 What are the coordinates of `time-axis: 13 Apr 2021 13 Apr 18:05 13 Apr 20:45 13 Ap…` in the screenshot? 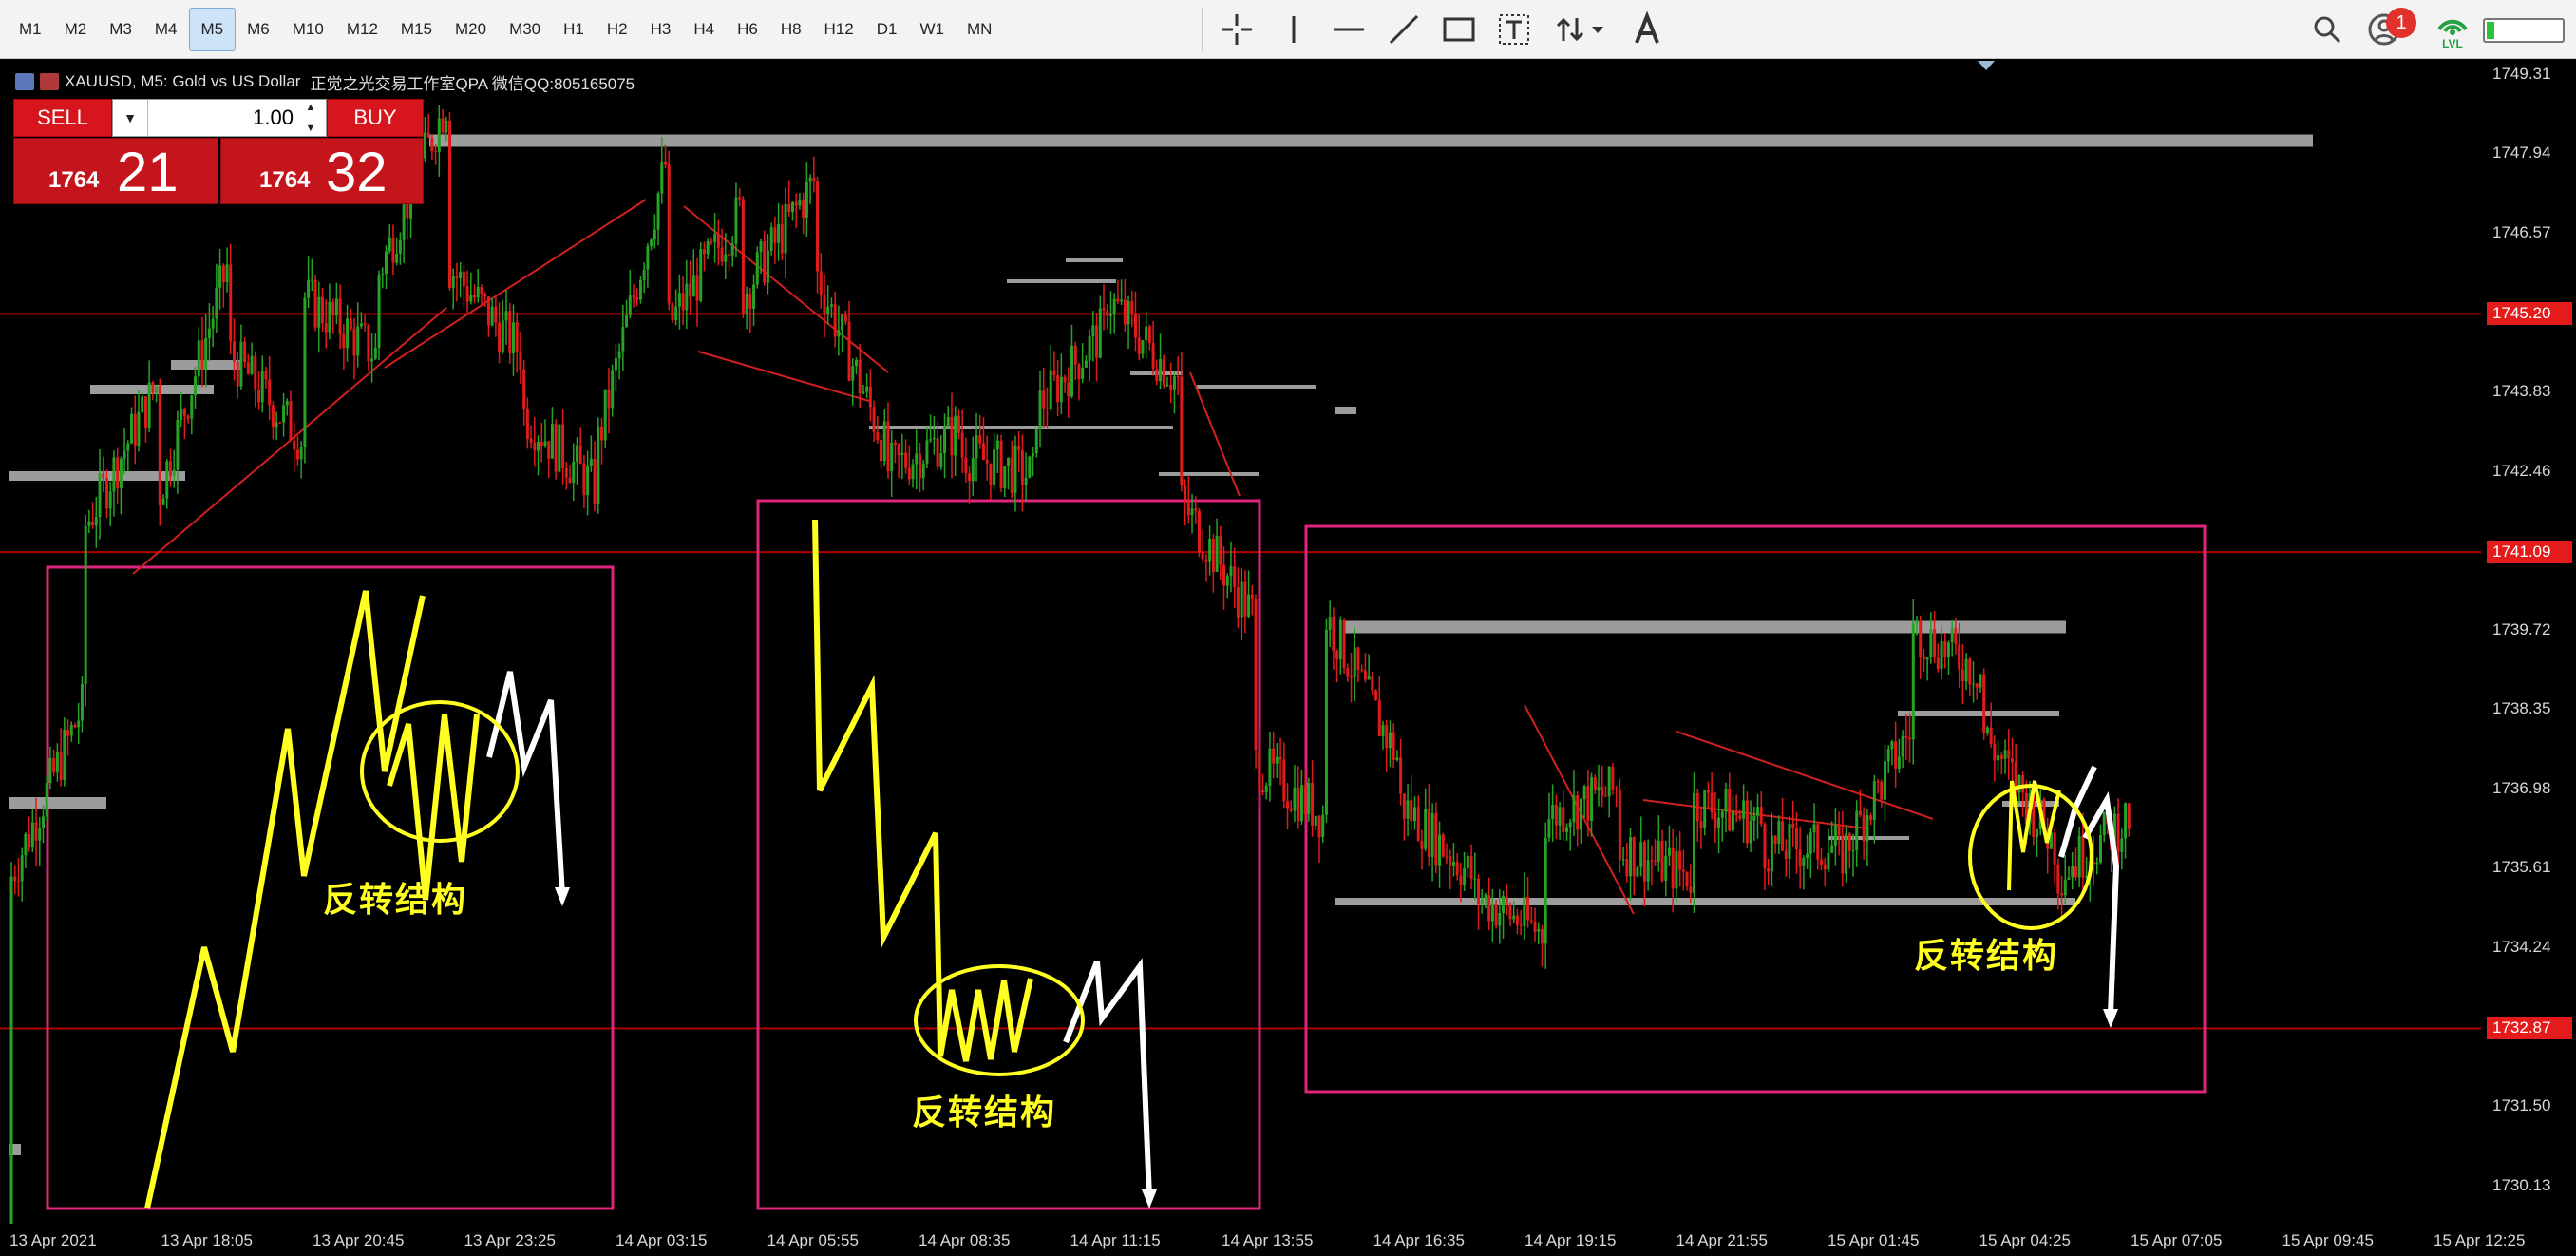 It's located at (1262, 1240).